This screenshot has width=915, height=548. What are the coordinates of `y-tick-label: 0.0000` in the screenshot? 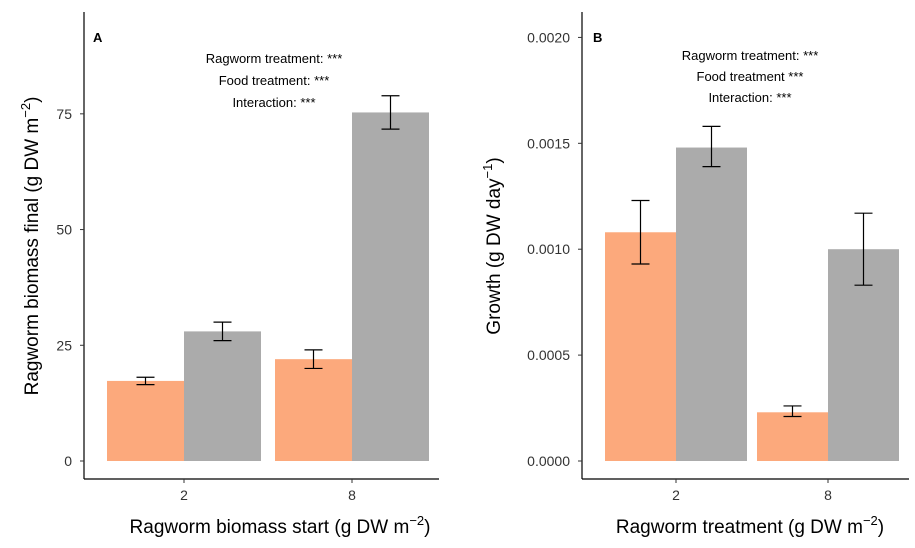 It's located at (548, 461).